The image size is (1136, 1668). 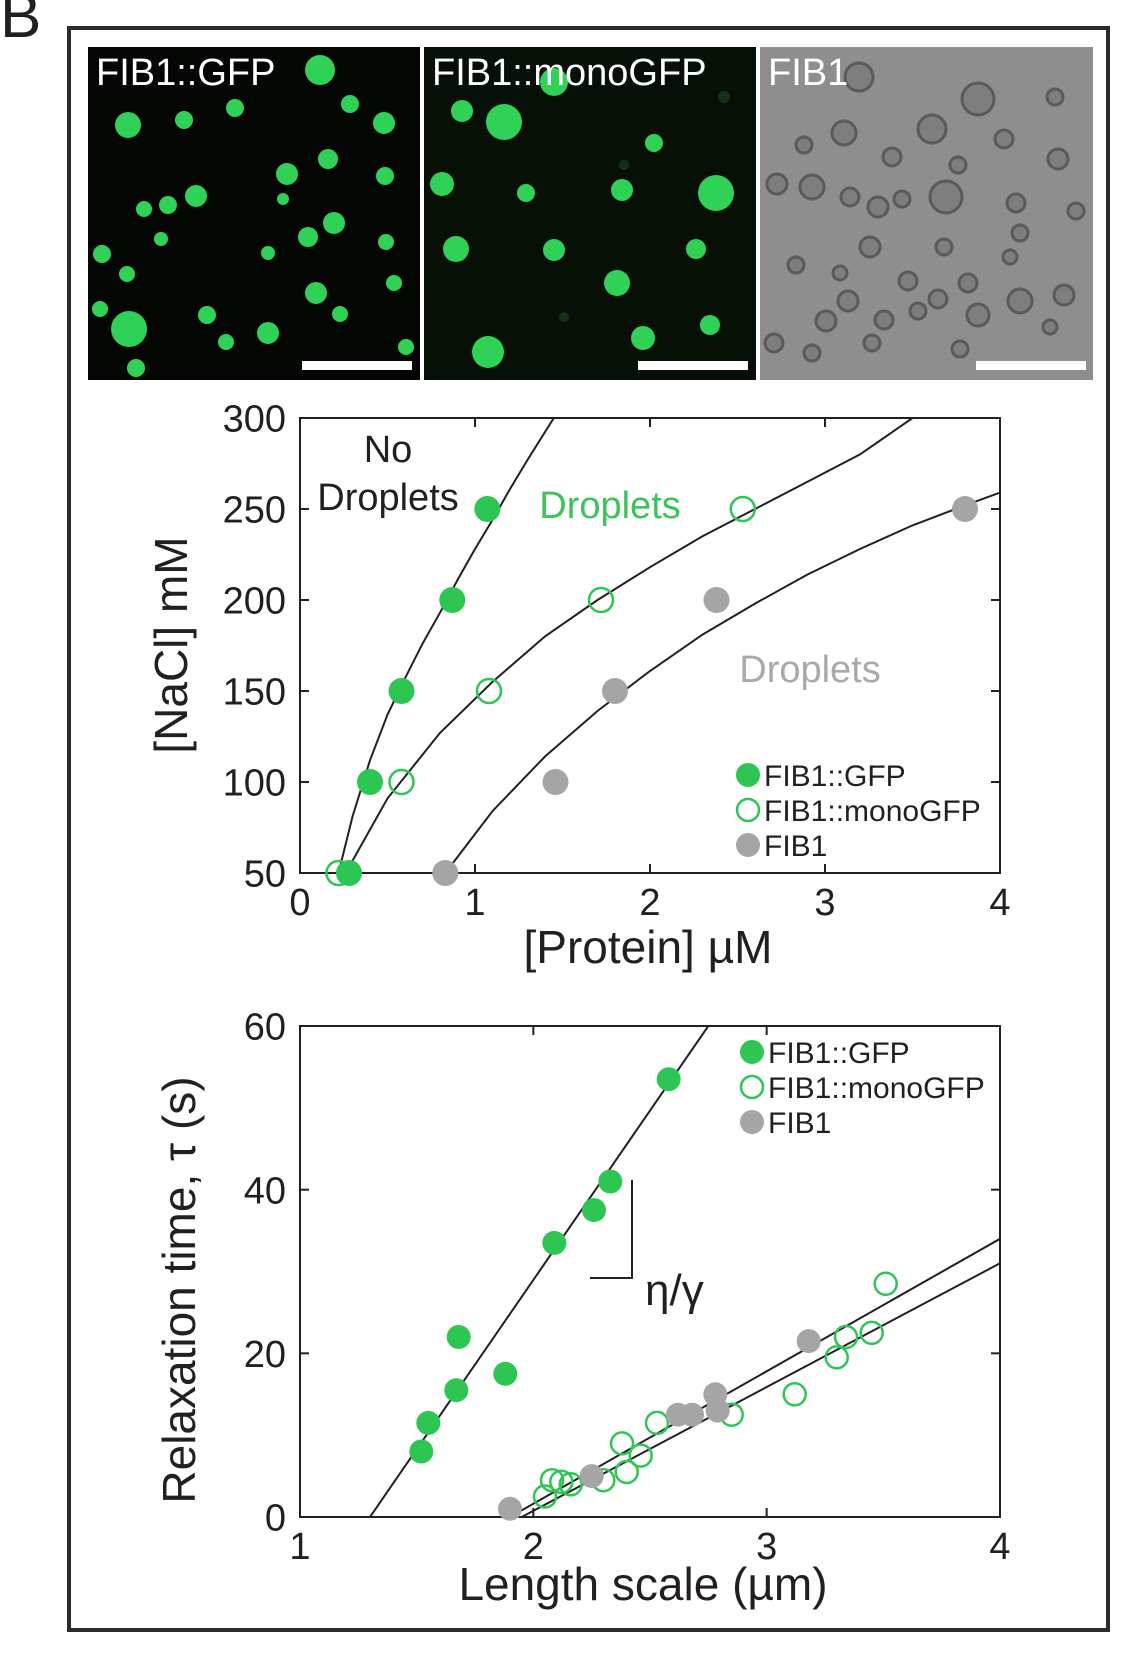 I want to click on chart-1-x-tick-label: 3, so click(x=824, y=903).